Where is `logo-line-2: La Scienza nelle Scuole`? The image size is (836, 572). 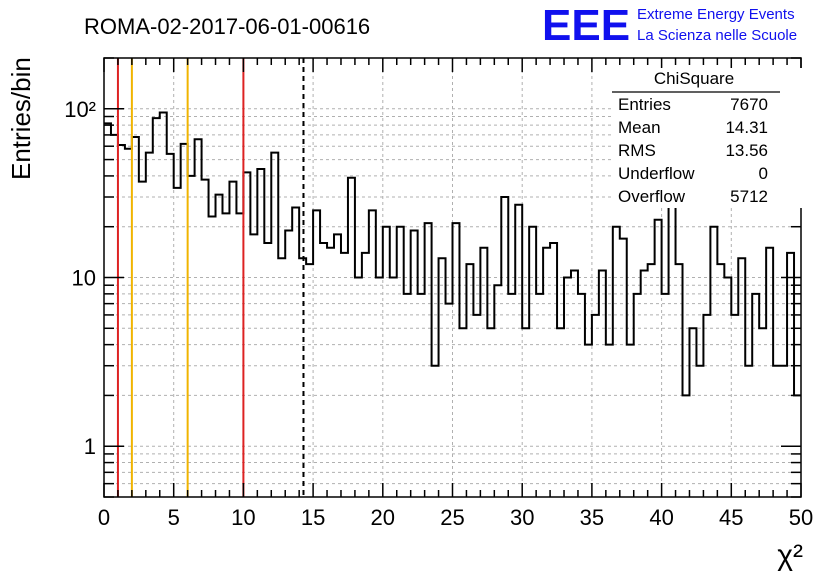
logo-line-2: La Scienza nelle Scuole is located at coordinates (717, 35).